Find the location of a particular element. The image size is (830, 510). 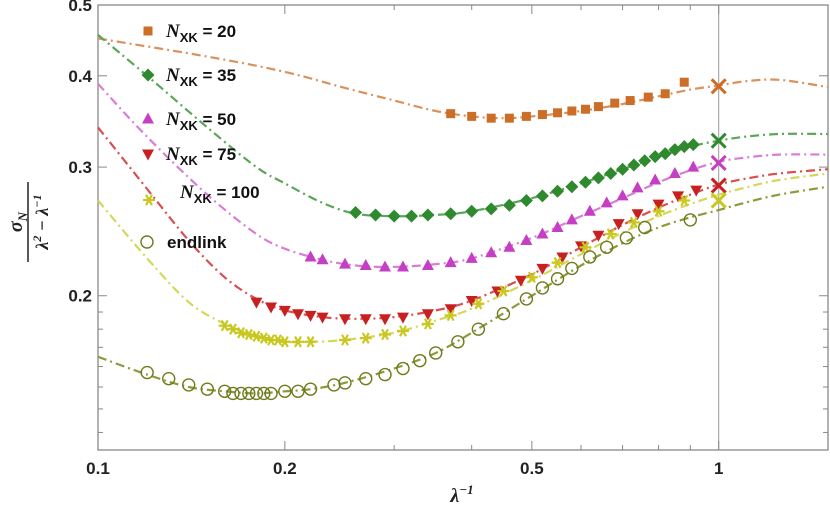

y-axis-denominator: λ2 − λ−1 is located at coordinates (41, 222).